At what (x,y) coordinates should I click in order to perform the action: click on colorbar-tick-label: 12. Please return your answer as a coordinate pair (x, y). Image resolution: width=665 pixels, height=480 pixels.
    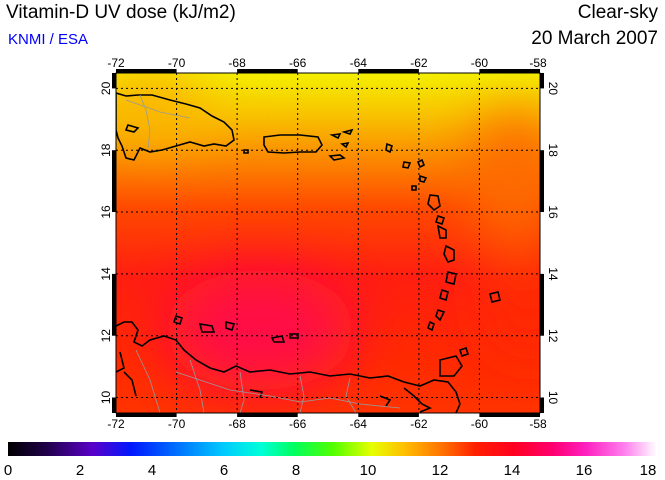
    Looking at the image, I should click on (440, 470).